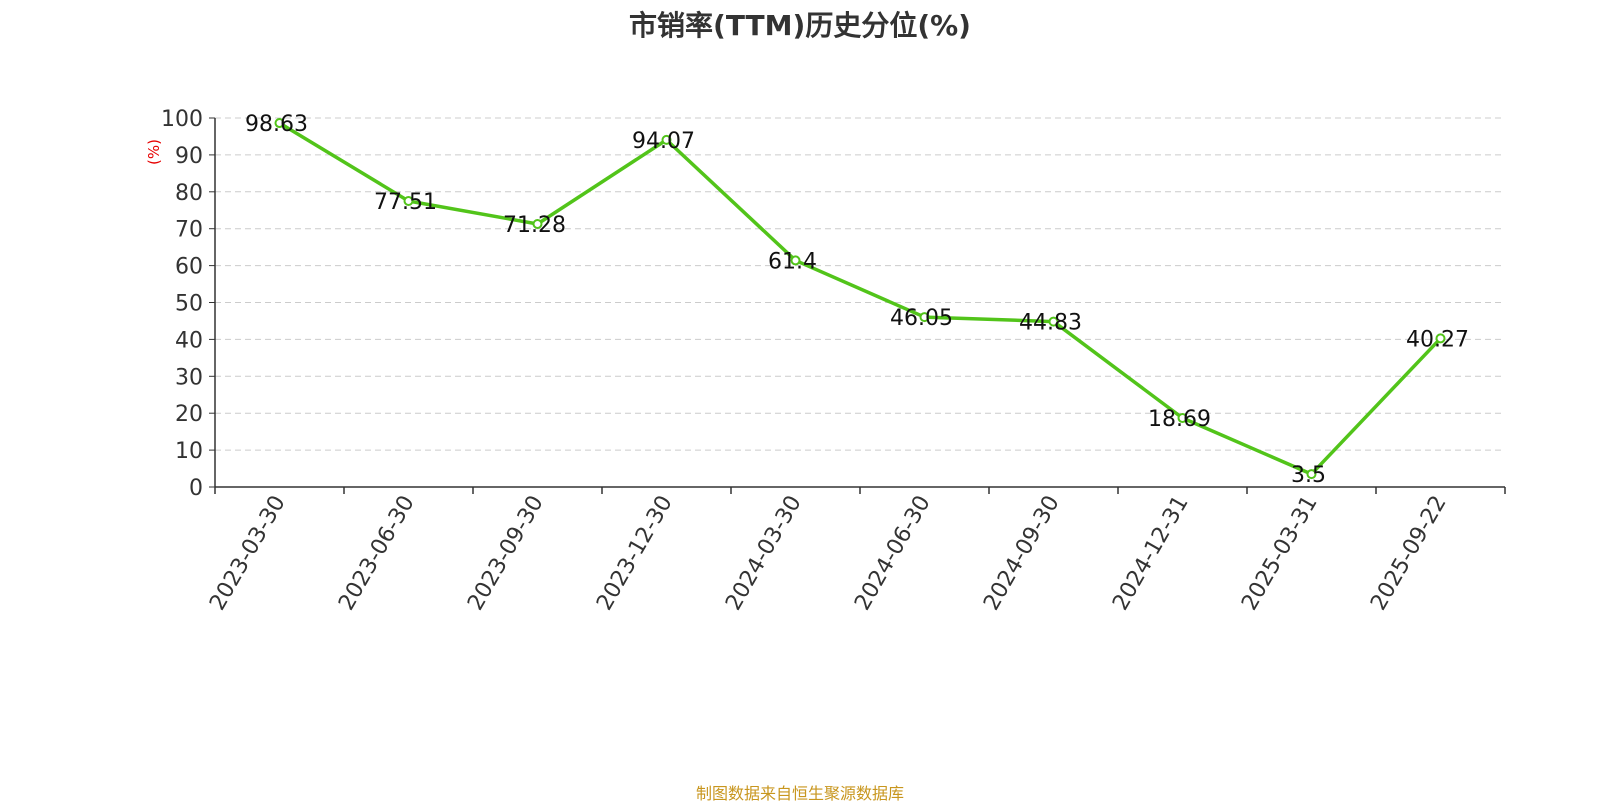 The height and width of the screenshot is (804, 1600). Describe the element at coordinates (189, 156) in the screenshot. I see `y-tick-label: 90` at that location.